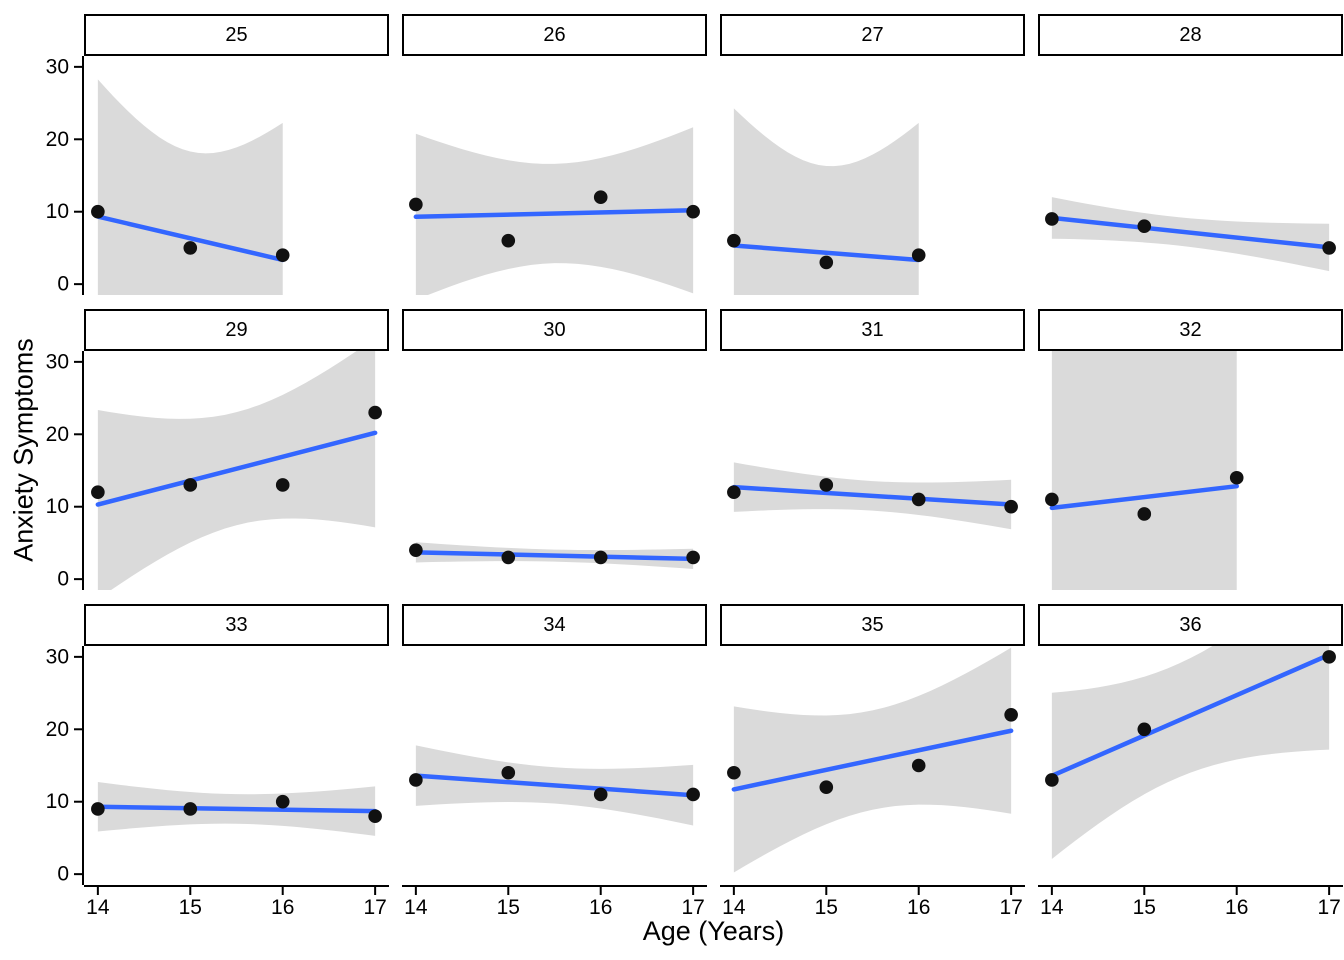 This screenshot has height=960, width=1344. I want to click on facet-cell-26: 26, so click(554, 154).